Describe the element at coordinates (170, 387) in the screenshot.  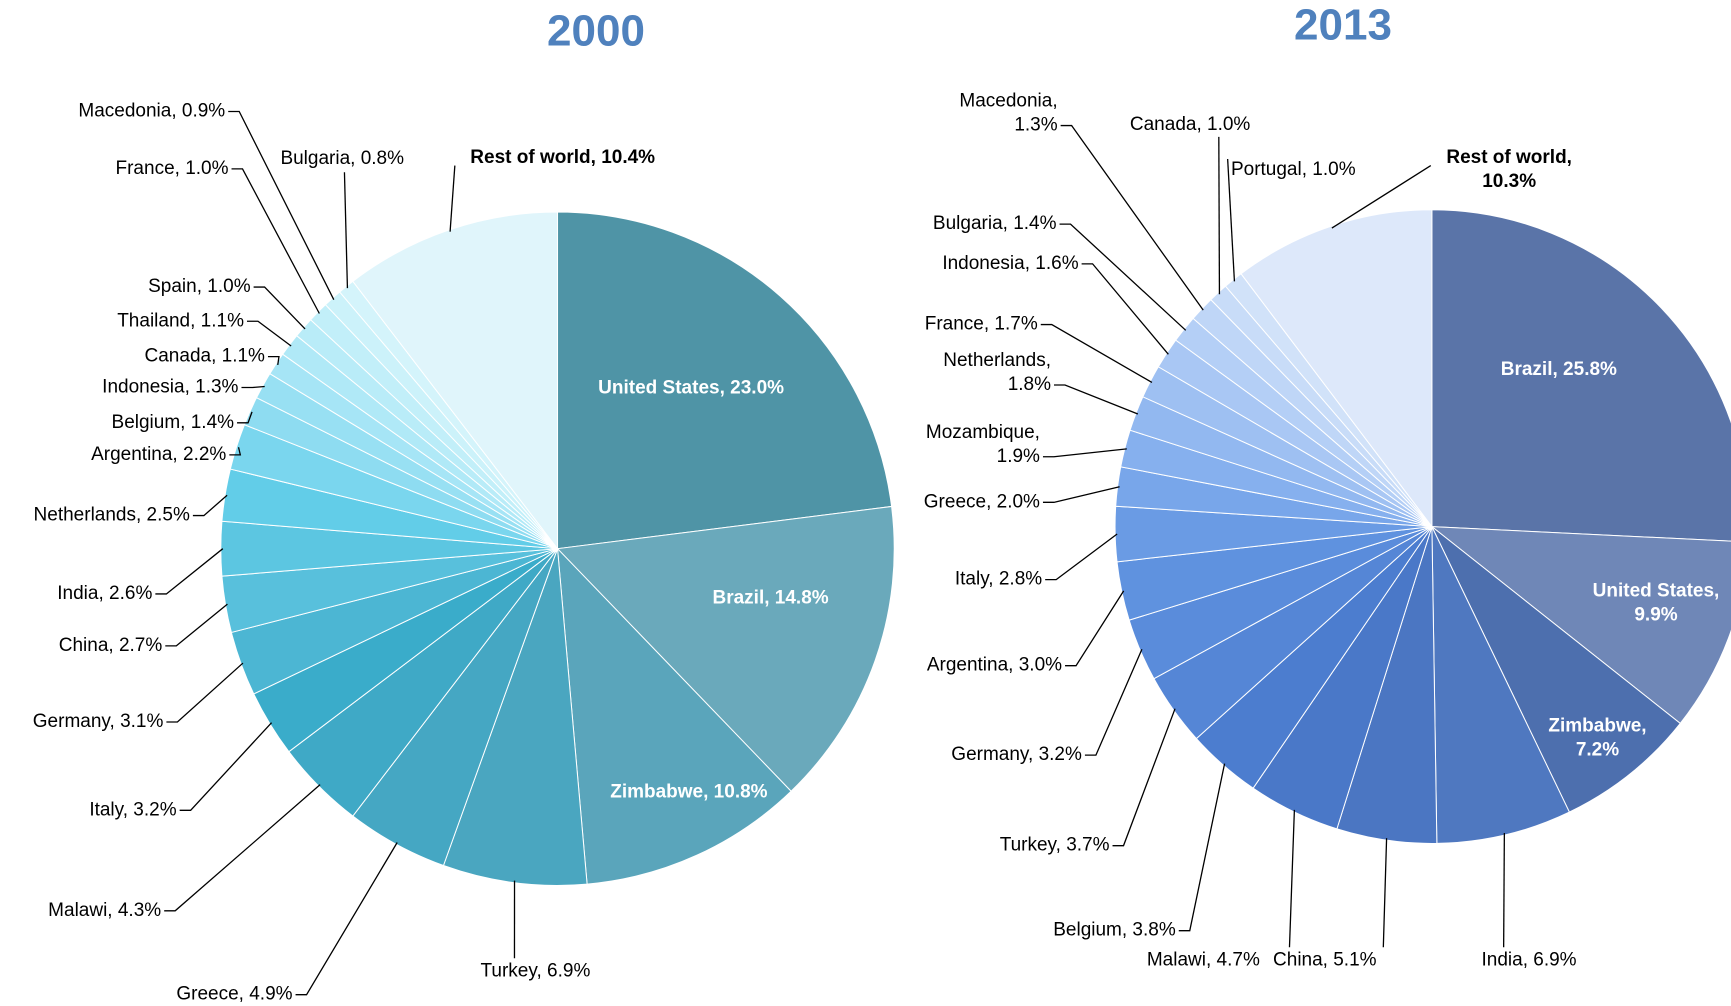
I see `data-label: Indonesia, 1.3%` at that location.